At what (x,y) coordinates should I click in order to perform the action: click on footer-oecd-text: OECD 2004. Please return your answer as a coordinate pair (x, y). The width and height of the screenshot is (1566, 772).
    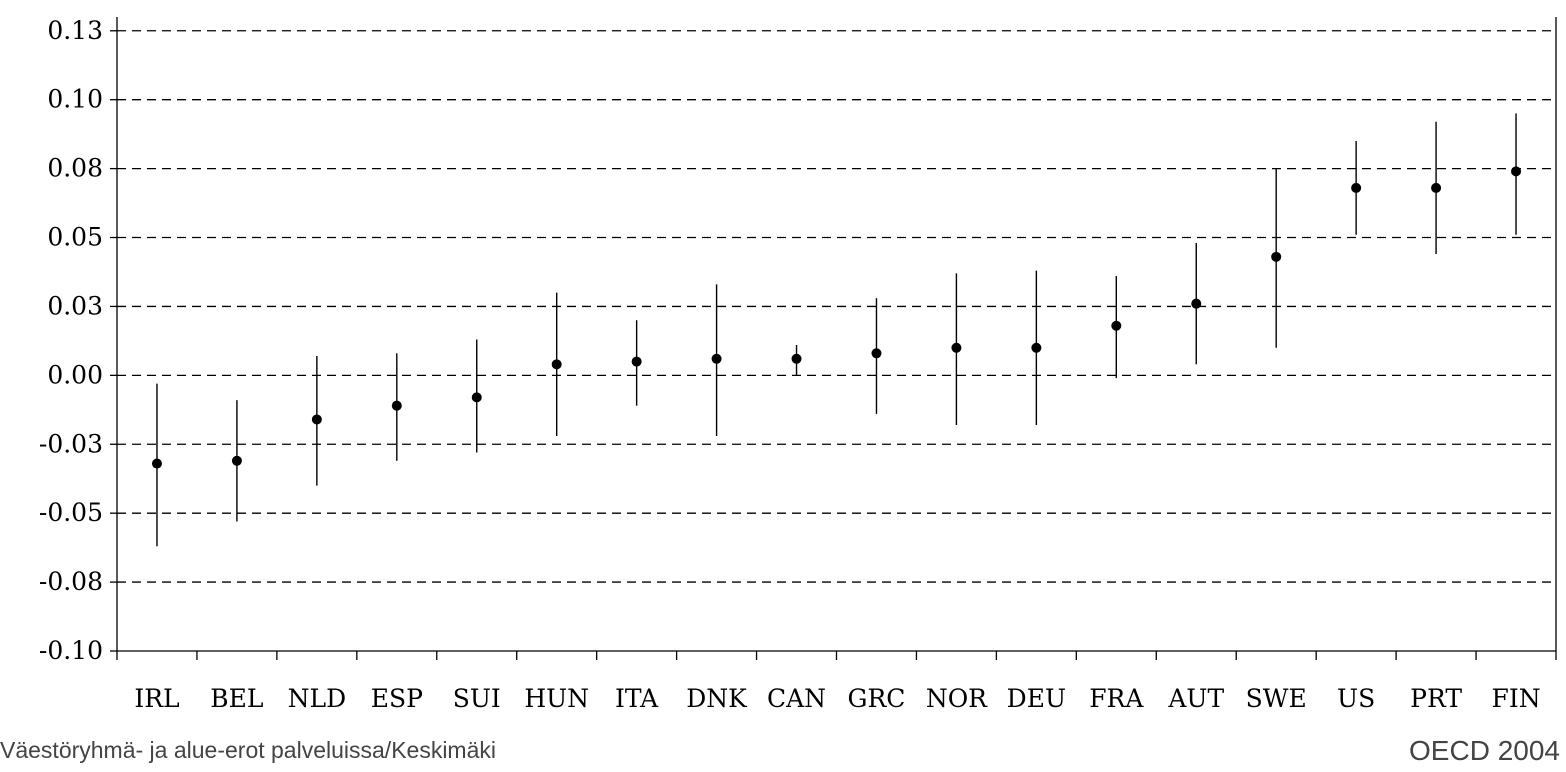
    Looking at the image, I should click on (1484, 750).